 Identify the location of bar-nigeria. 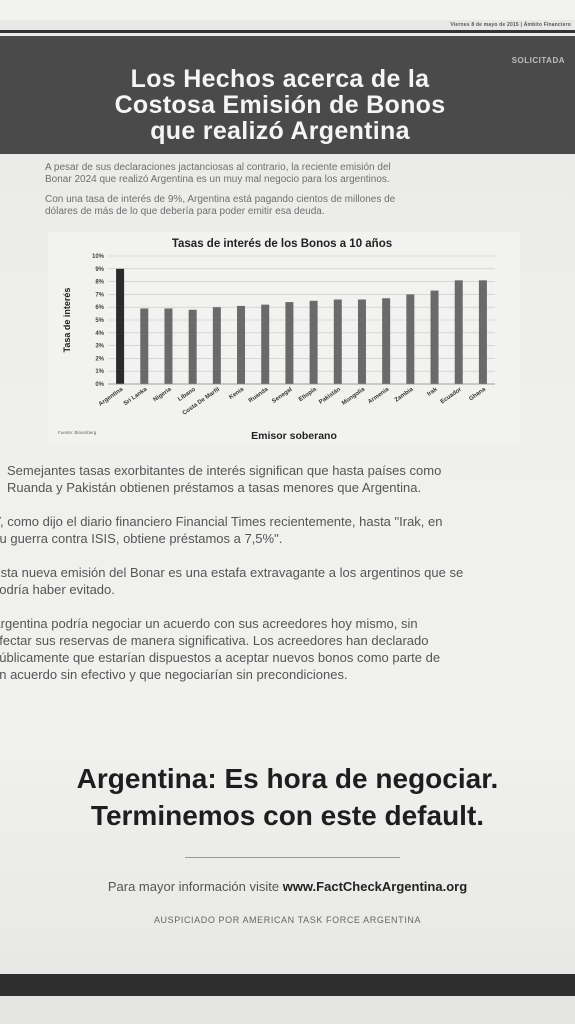
(168, 346).